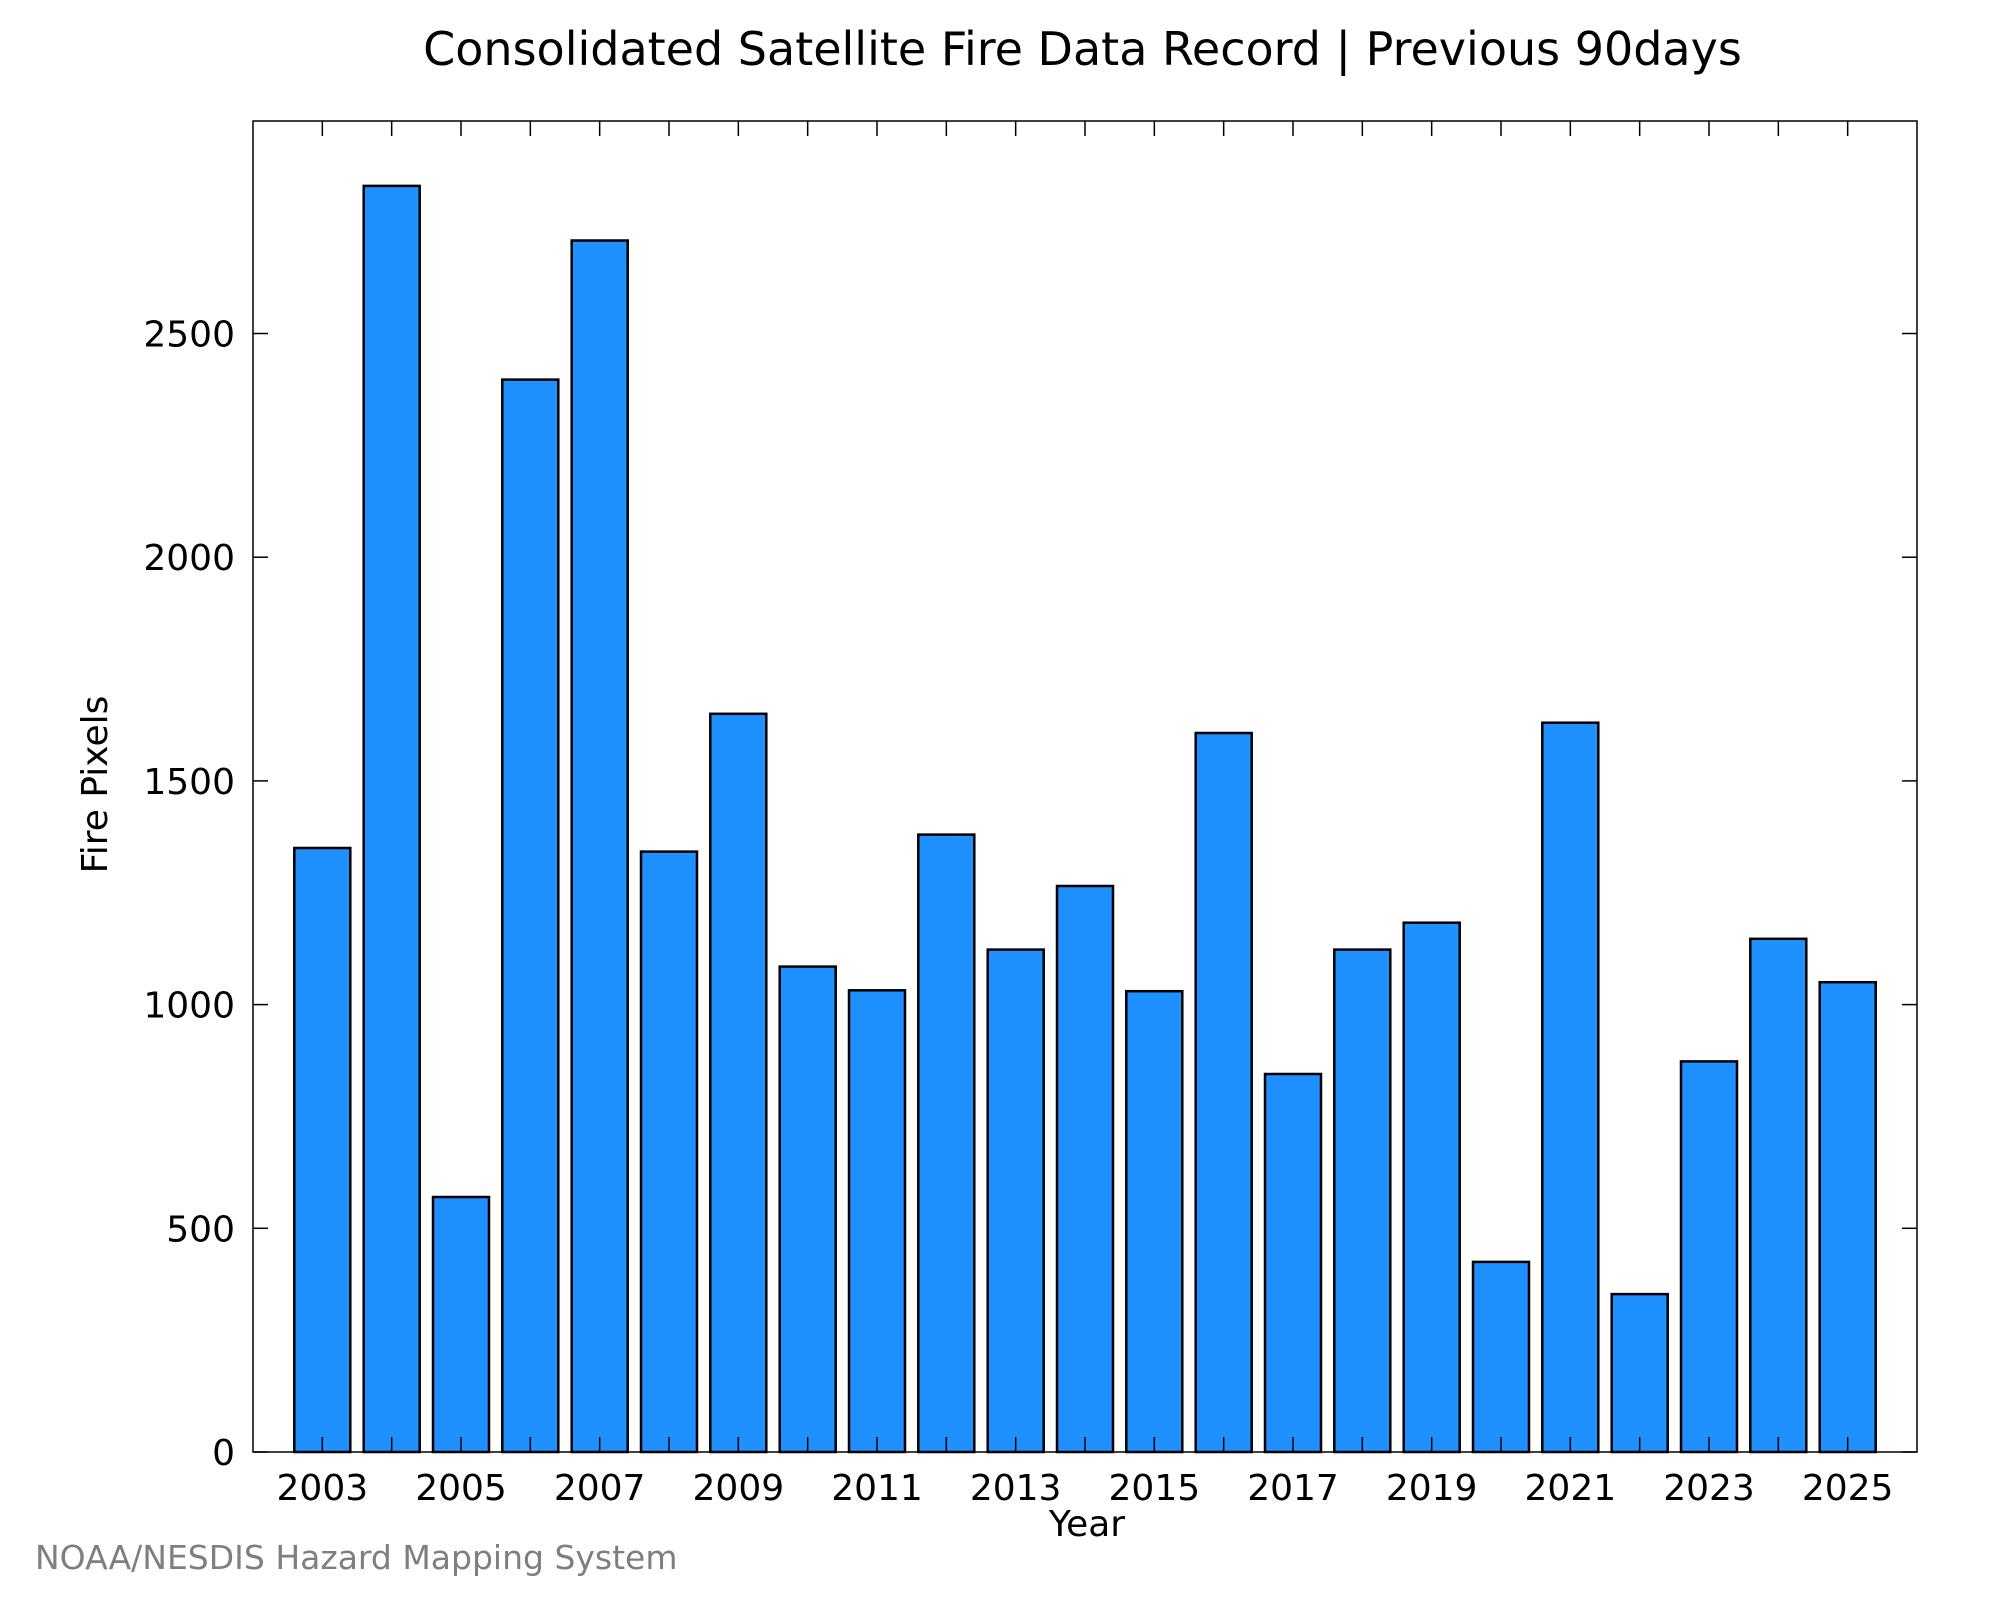  I want to click on bar-2017, so click(1293, 1263).